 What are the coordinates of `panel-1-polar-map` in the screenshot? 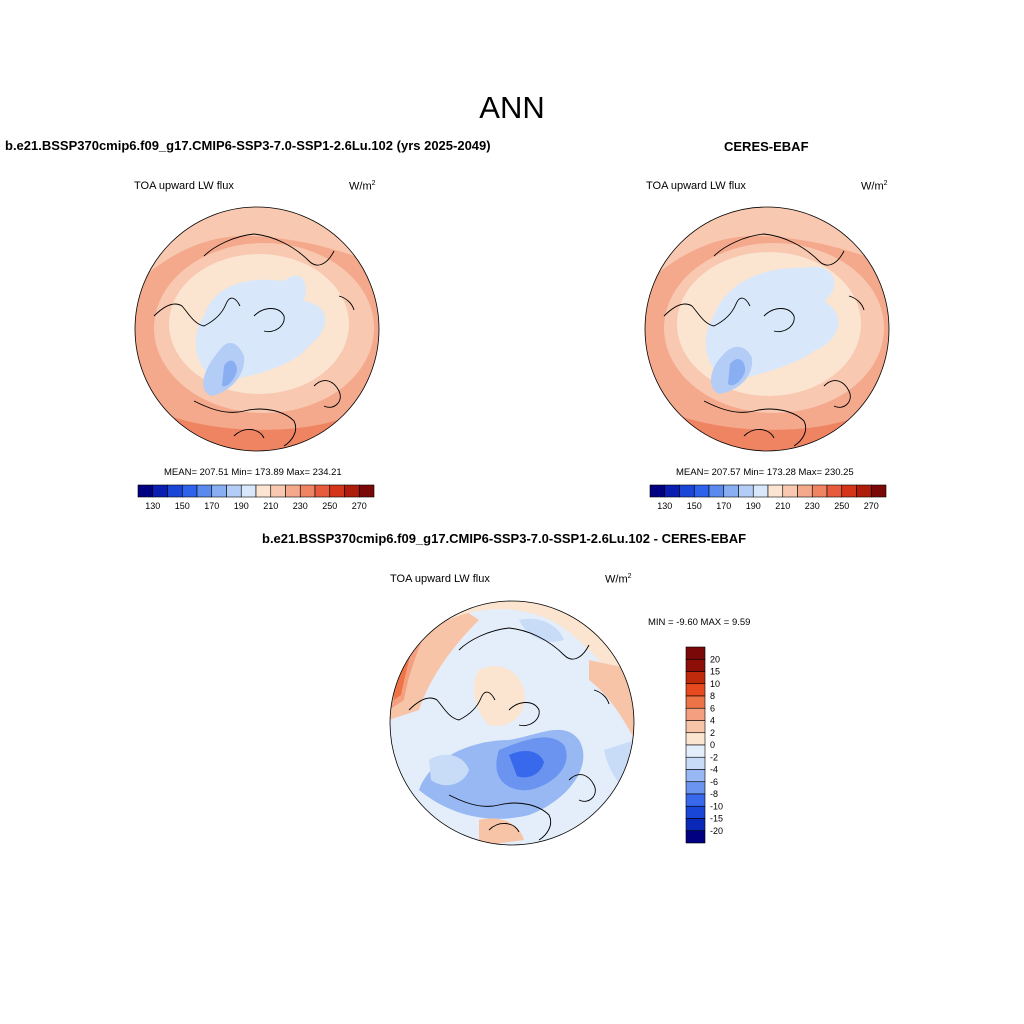 It's located at (257, 329).